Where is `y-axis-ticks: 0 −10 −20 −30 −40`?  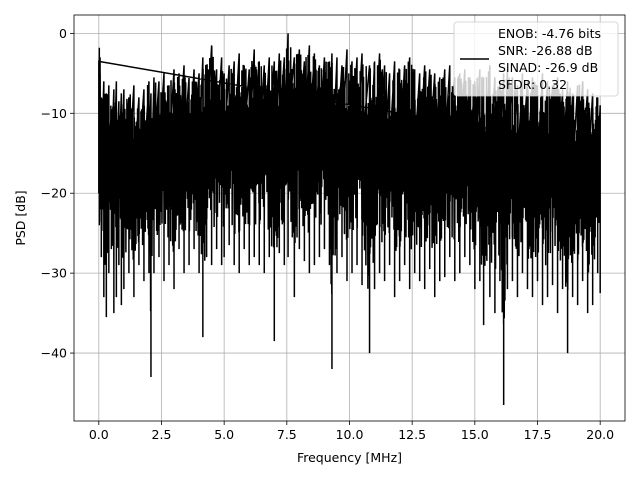 y-axis-ticks: 0 −10 −20 −30 −40 is located at coordinates (57, 193).